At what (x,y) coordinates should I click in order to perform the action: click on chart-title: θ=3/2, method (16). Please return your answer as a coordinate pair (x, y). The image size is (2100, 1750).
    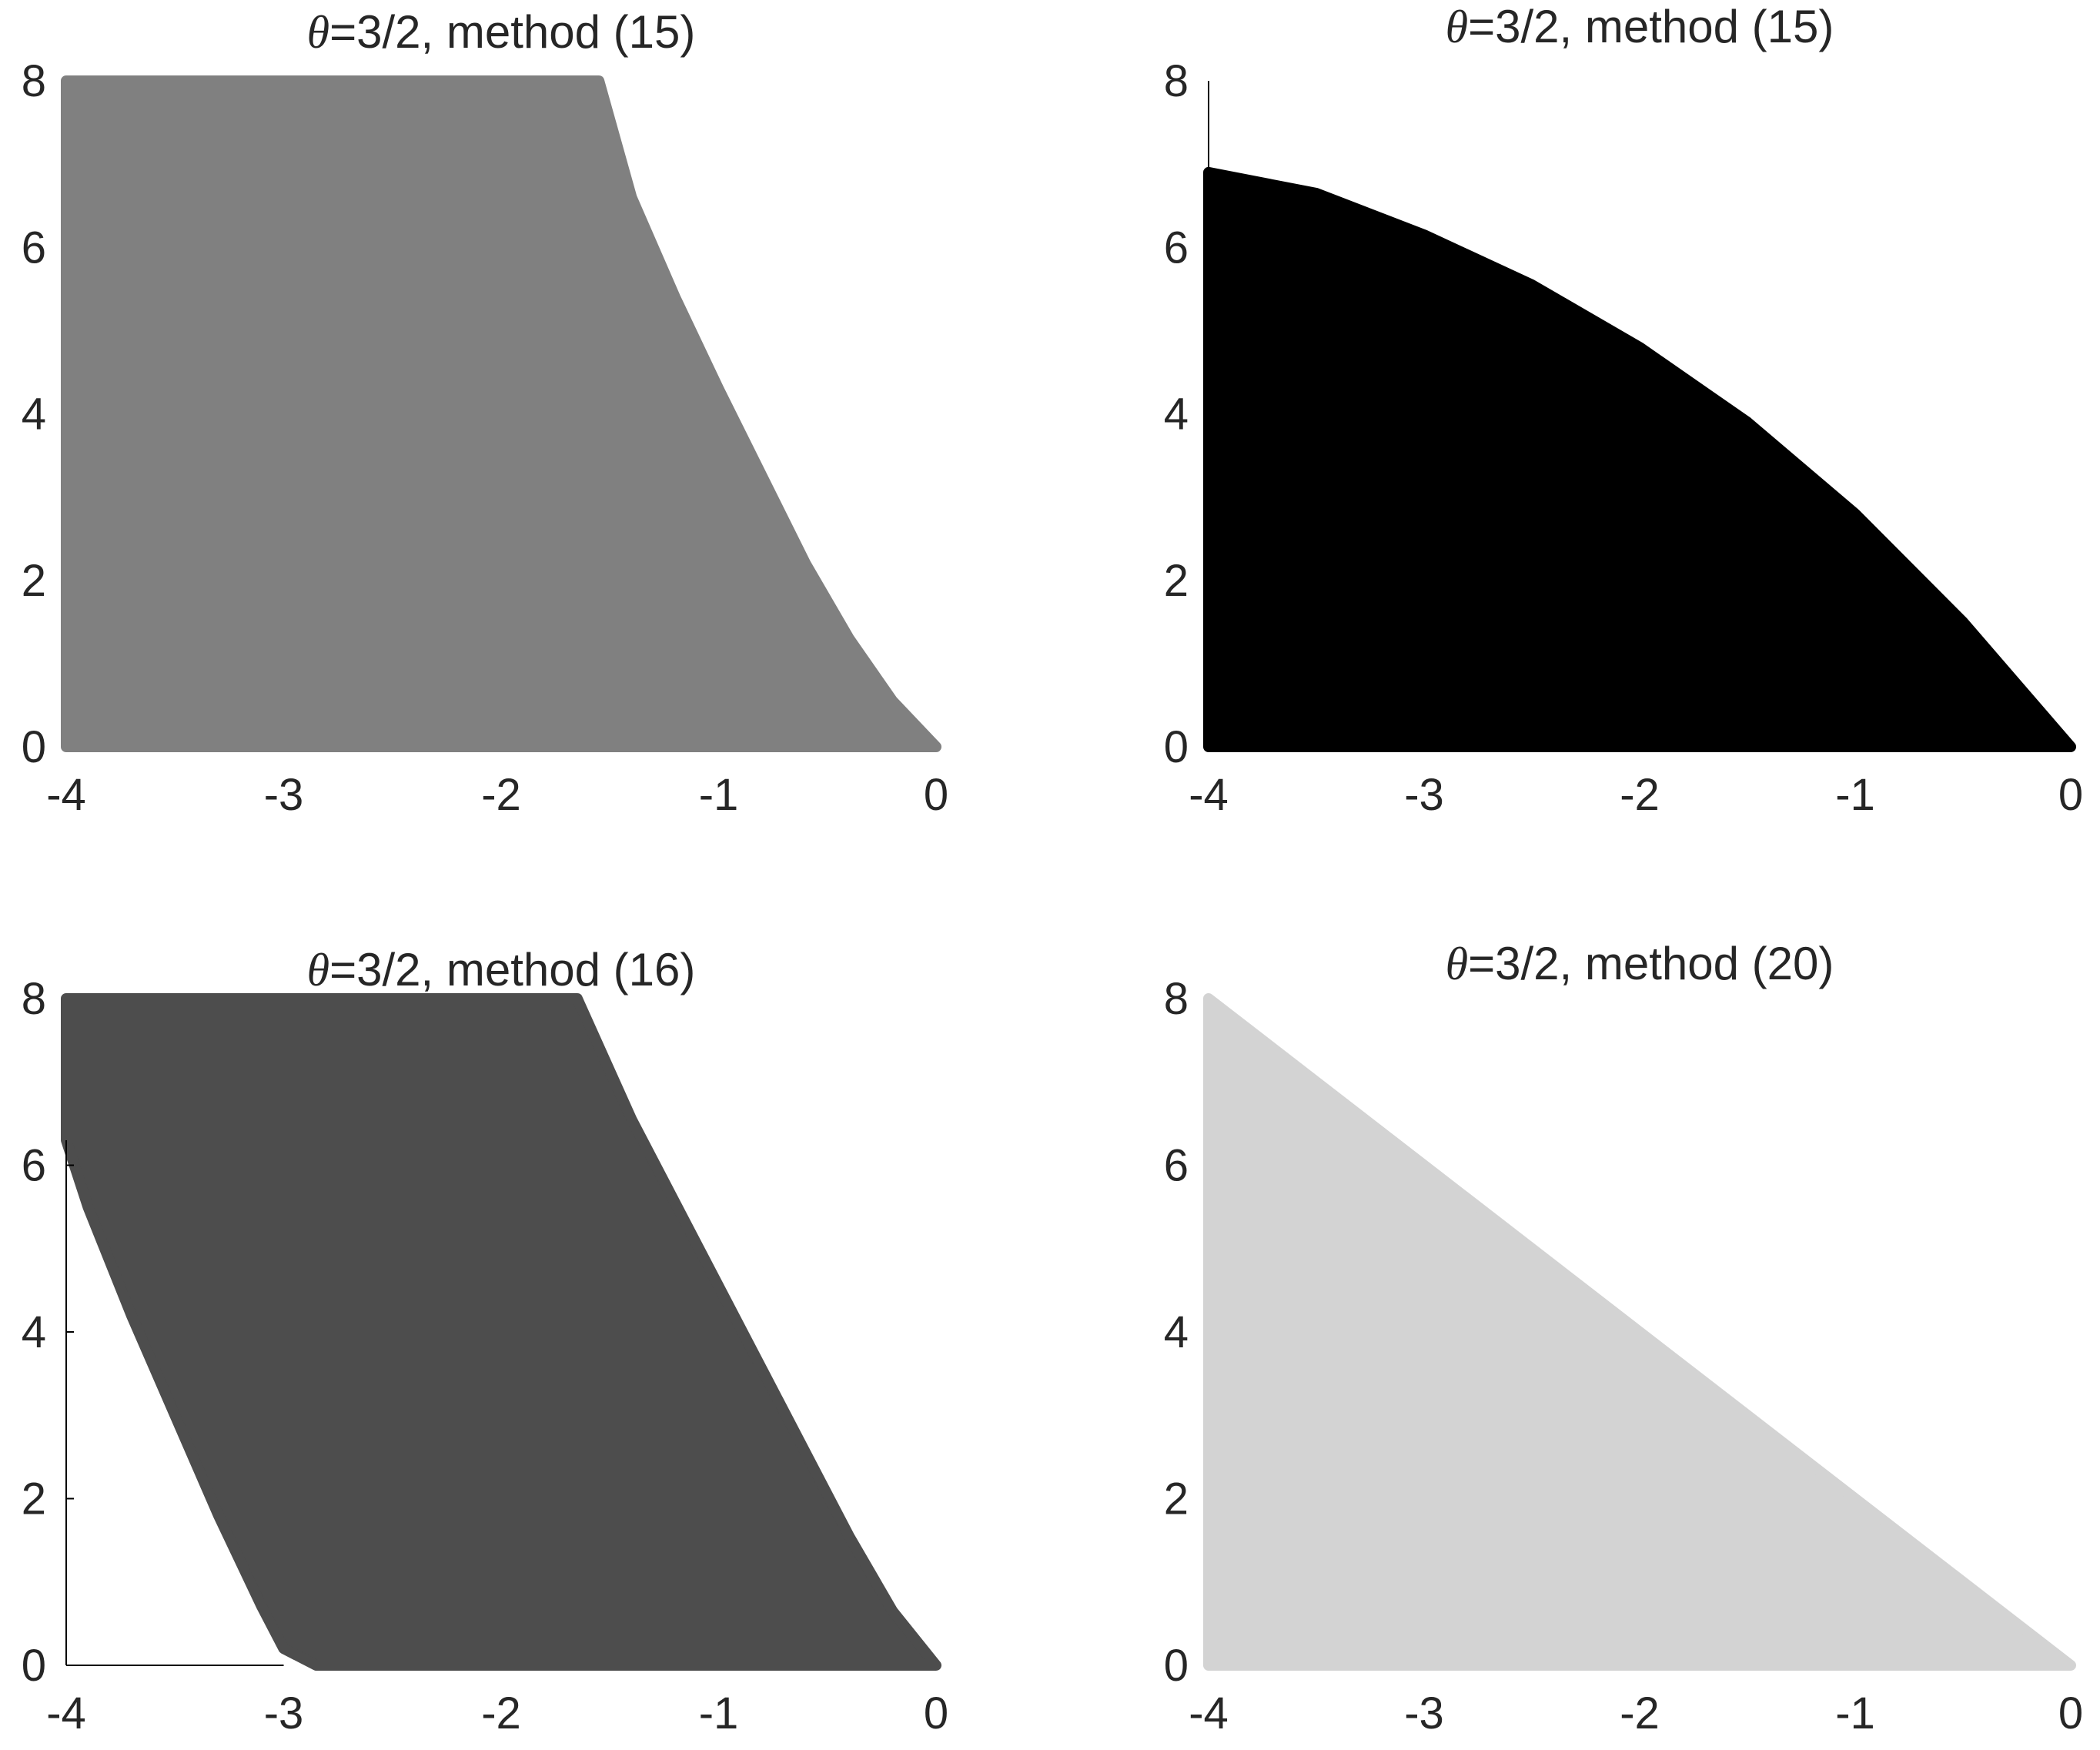
    Looking at the image, I should click on (501, 969).